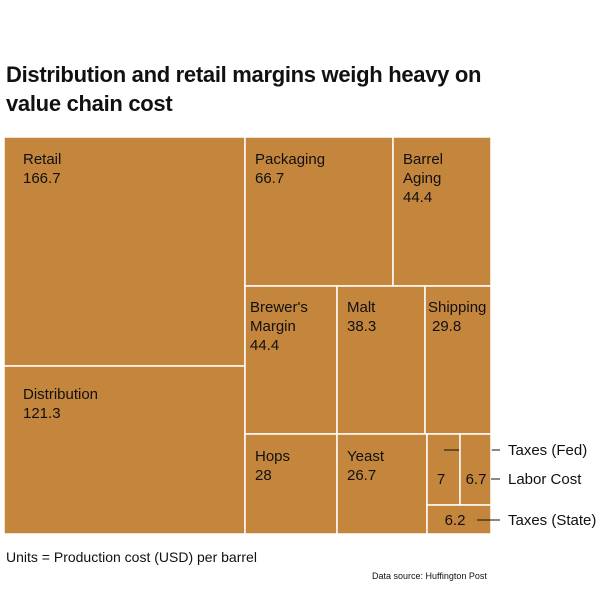 The image size is (603, 611). What do you see at coordinates (443, 469) in the screenshot?
I see `treemap-cell-taxes-fed` at bounding box center [443, 469].